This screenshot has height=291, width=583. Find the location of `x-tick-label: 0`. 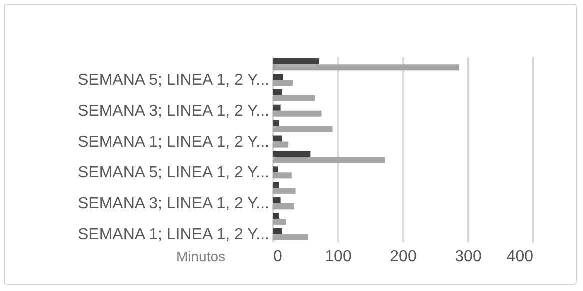

x-tick-label: 0 is located at coordinates (278, 257).